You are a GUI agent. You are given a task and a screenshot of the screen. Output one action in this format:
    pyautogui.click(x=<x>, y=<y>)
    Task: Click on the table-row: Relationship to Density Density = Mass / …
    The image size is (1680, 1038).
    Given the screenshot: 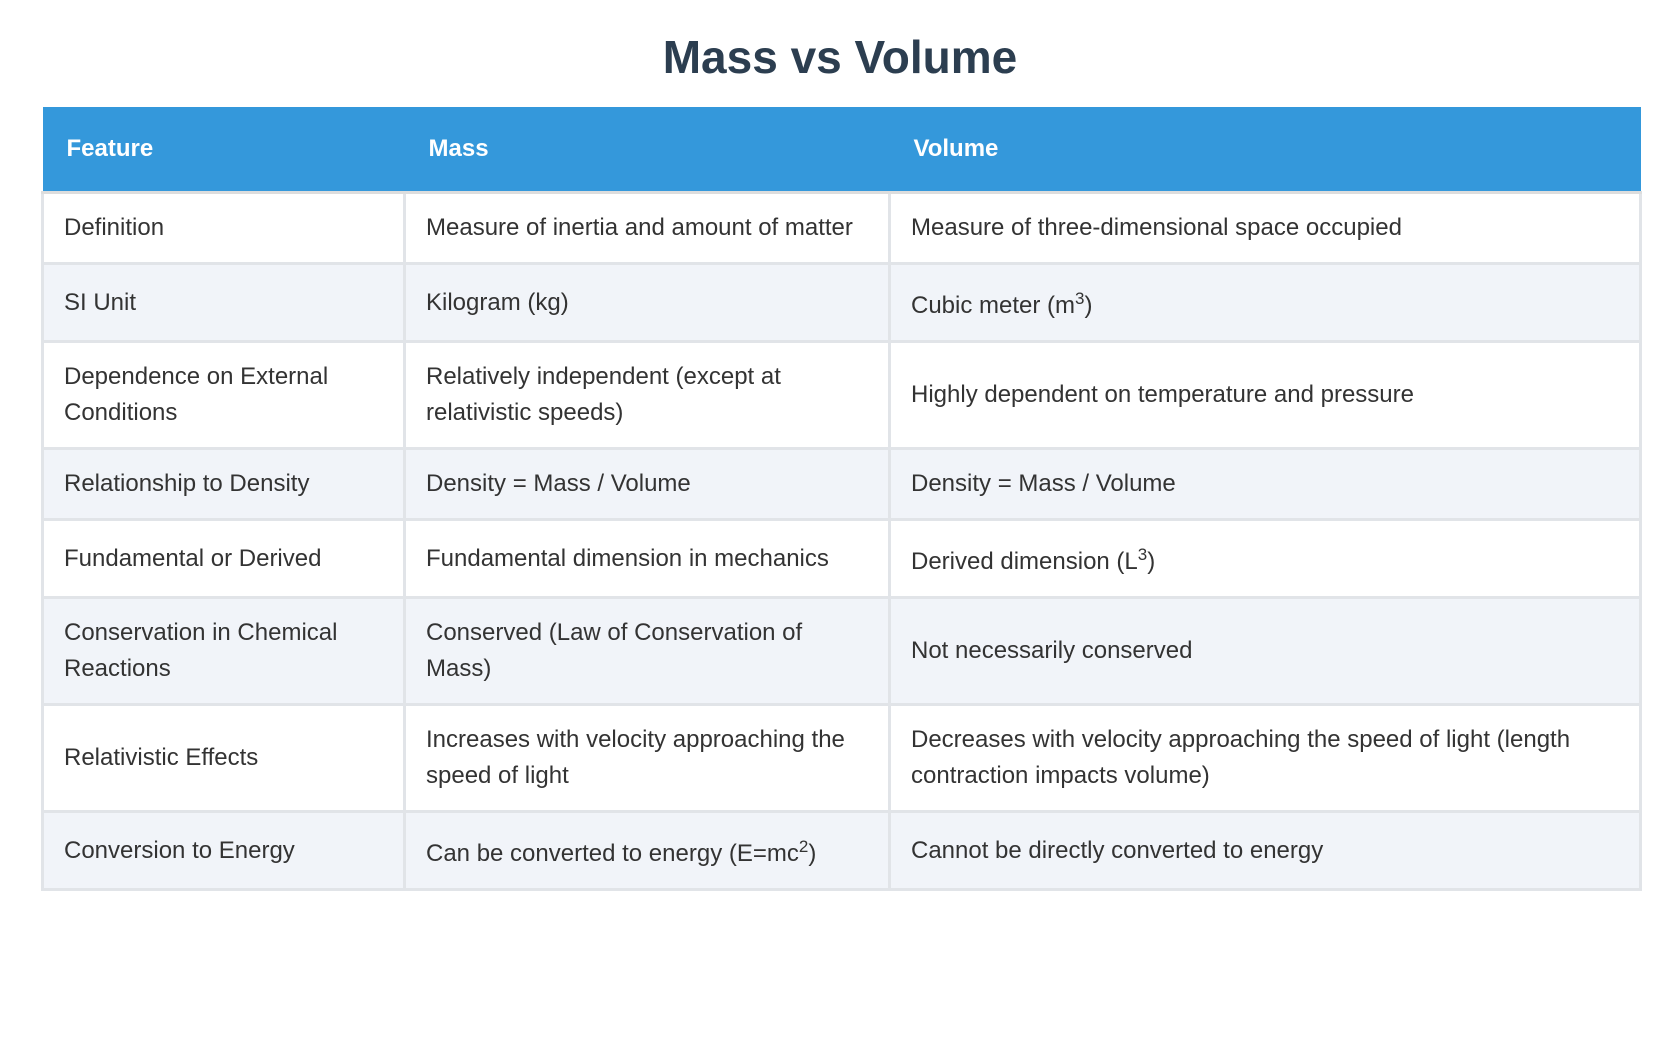 What is the action you would take?
    pyautogui.click(x=841, y=484)
    